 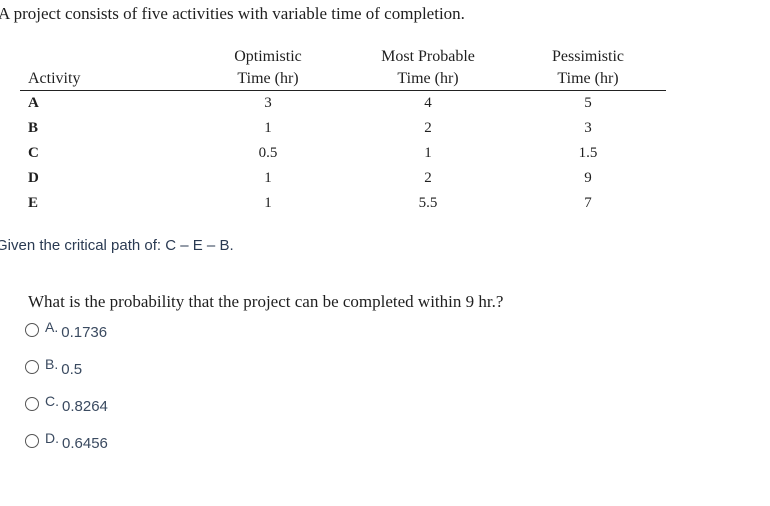 What do you see at coordinates (588, 68) in the screenshot?
I see `header-pessimistic: Pessimistic Time (hr)` at bounding box center [588, 68].